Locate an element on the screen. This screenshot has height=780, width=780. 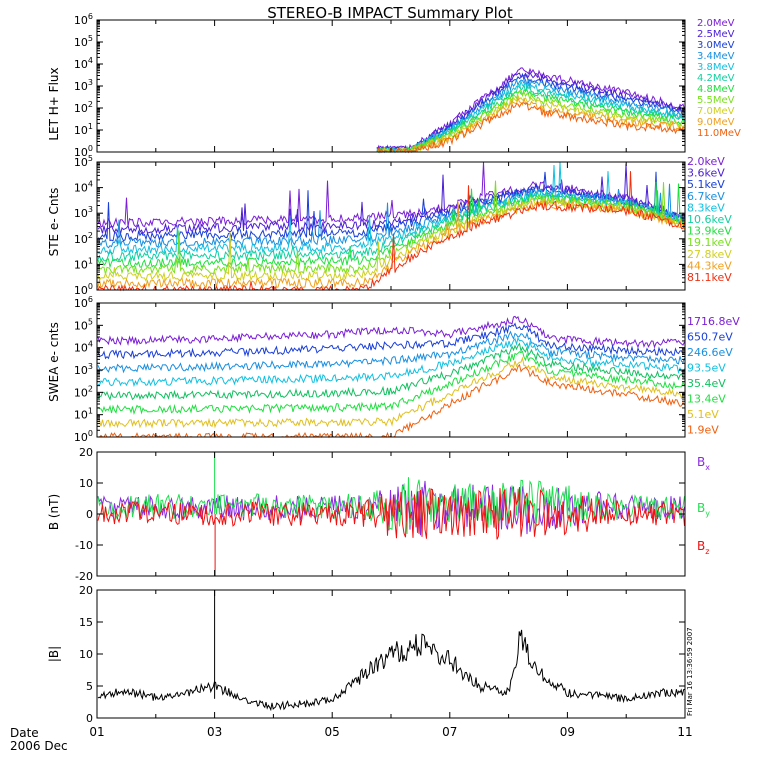
ytick-label-swea: 10⁵ is located at coordinates (83, 324).